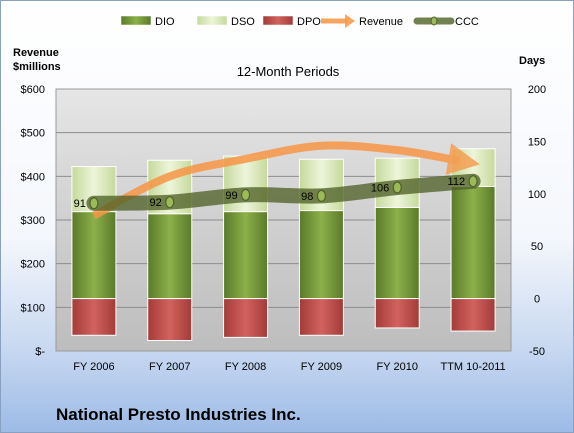 Image resolution: width=574 pixels, height=433 pixels. I want to click on y2-tick-label: 150, so click(537, 142).